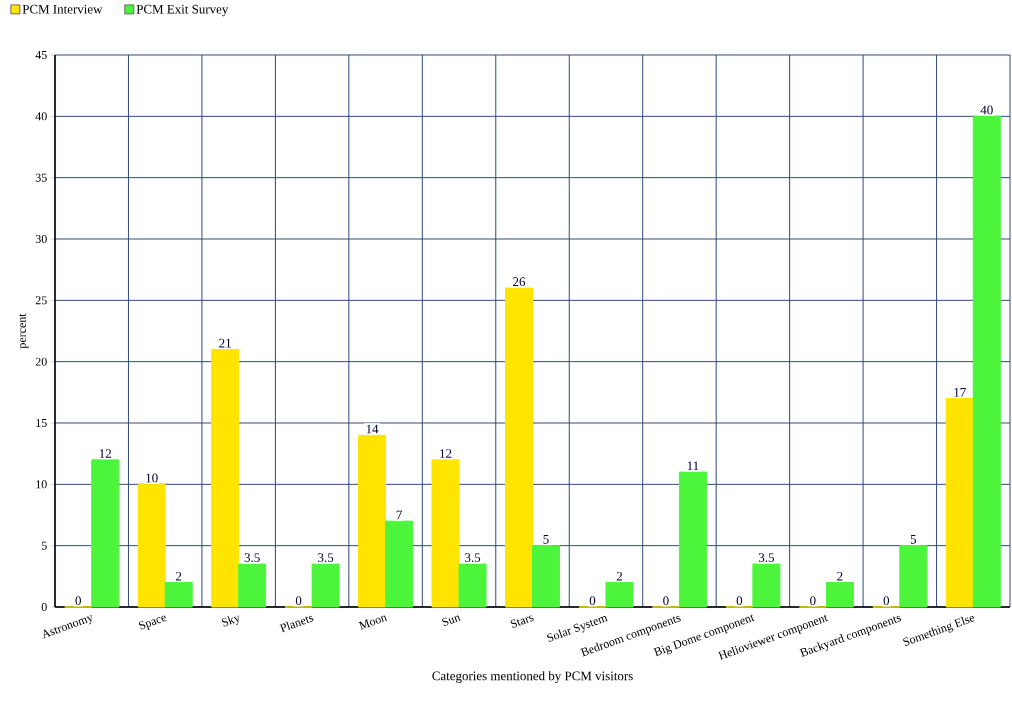 This screenshot has width=1012, height=705. What do you see at coordinates (532, 677) in the screenshot?
I see `x-axis-title: Categories mentioned by PCM visitors` at bounding box center [532, 677].